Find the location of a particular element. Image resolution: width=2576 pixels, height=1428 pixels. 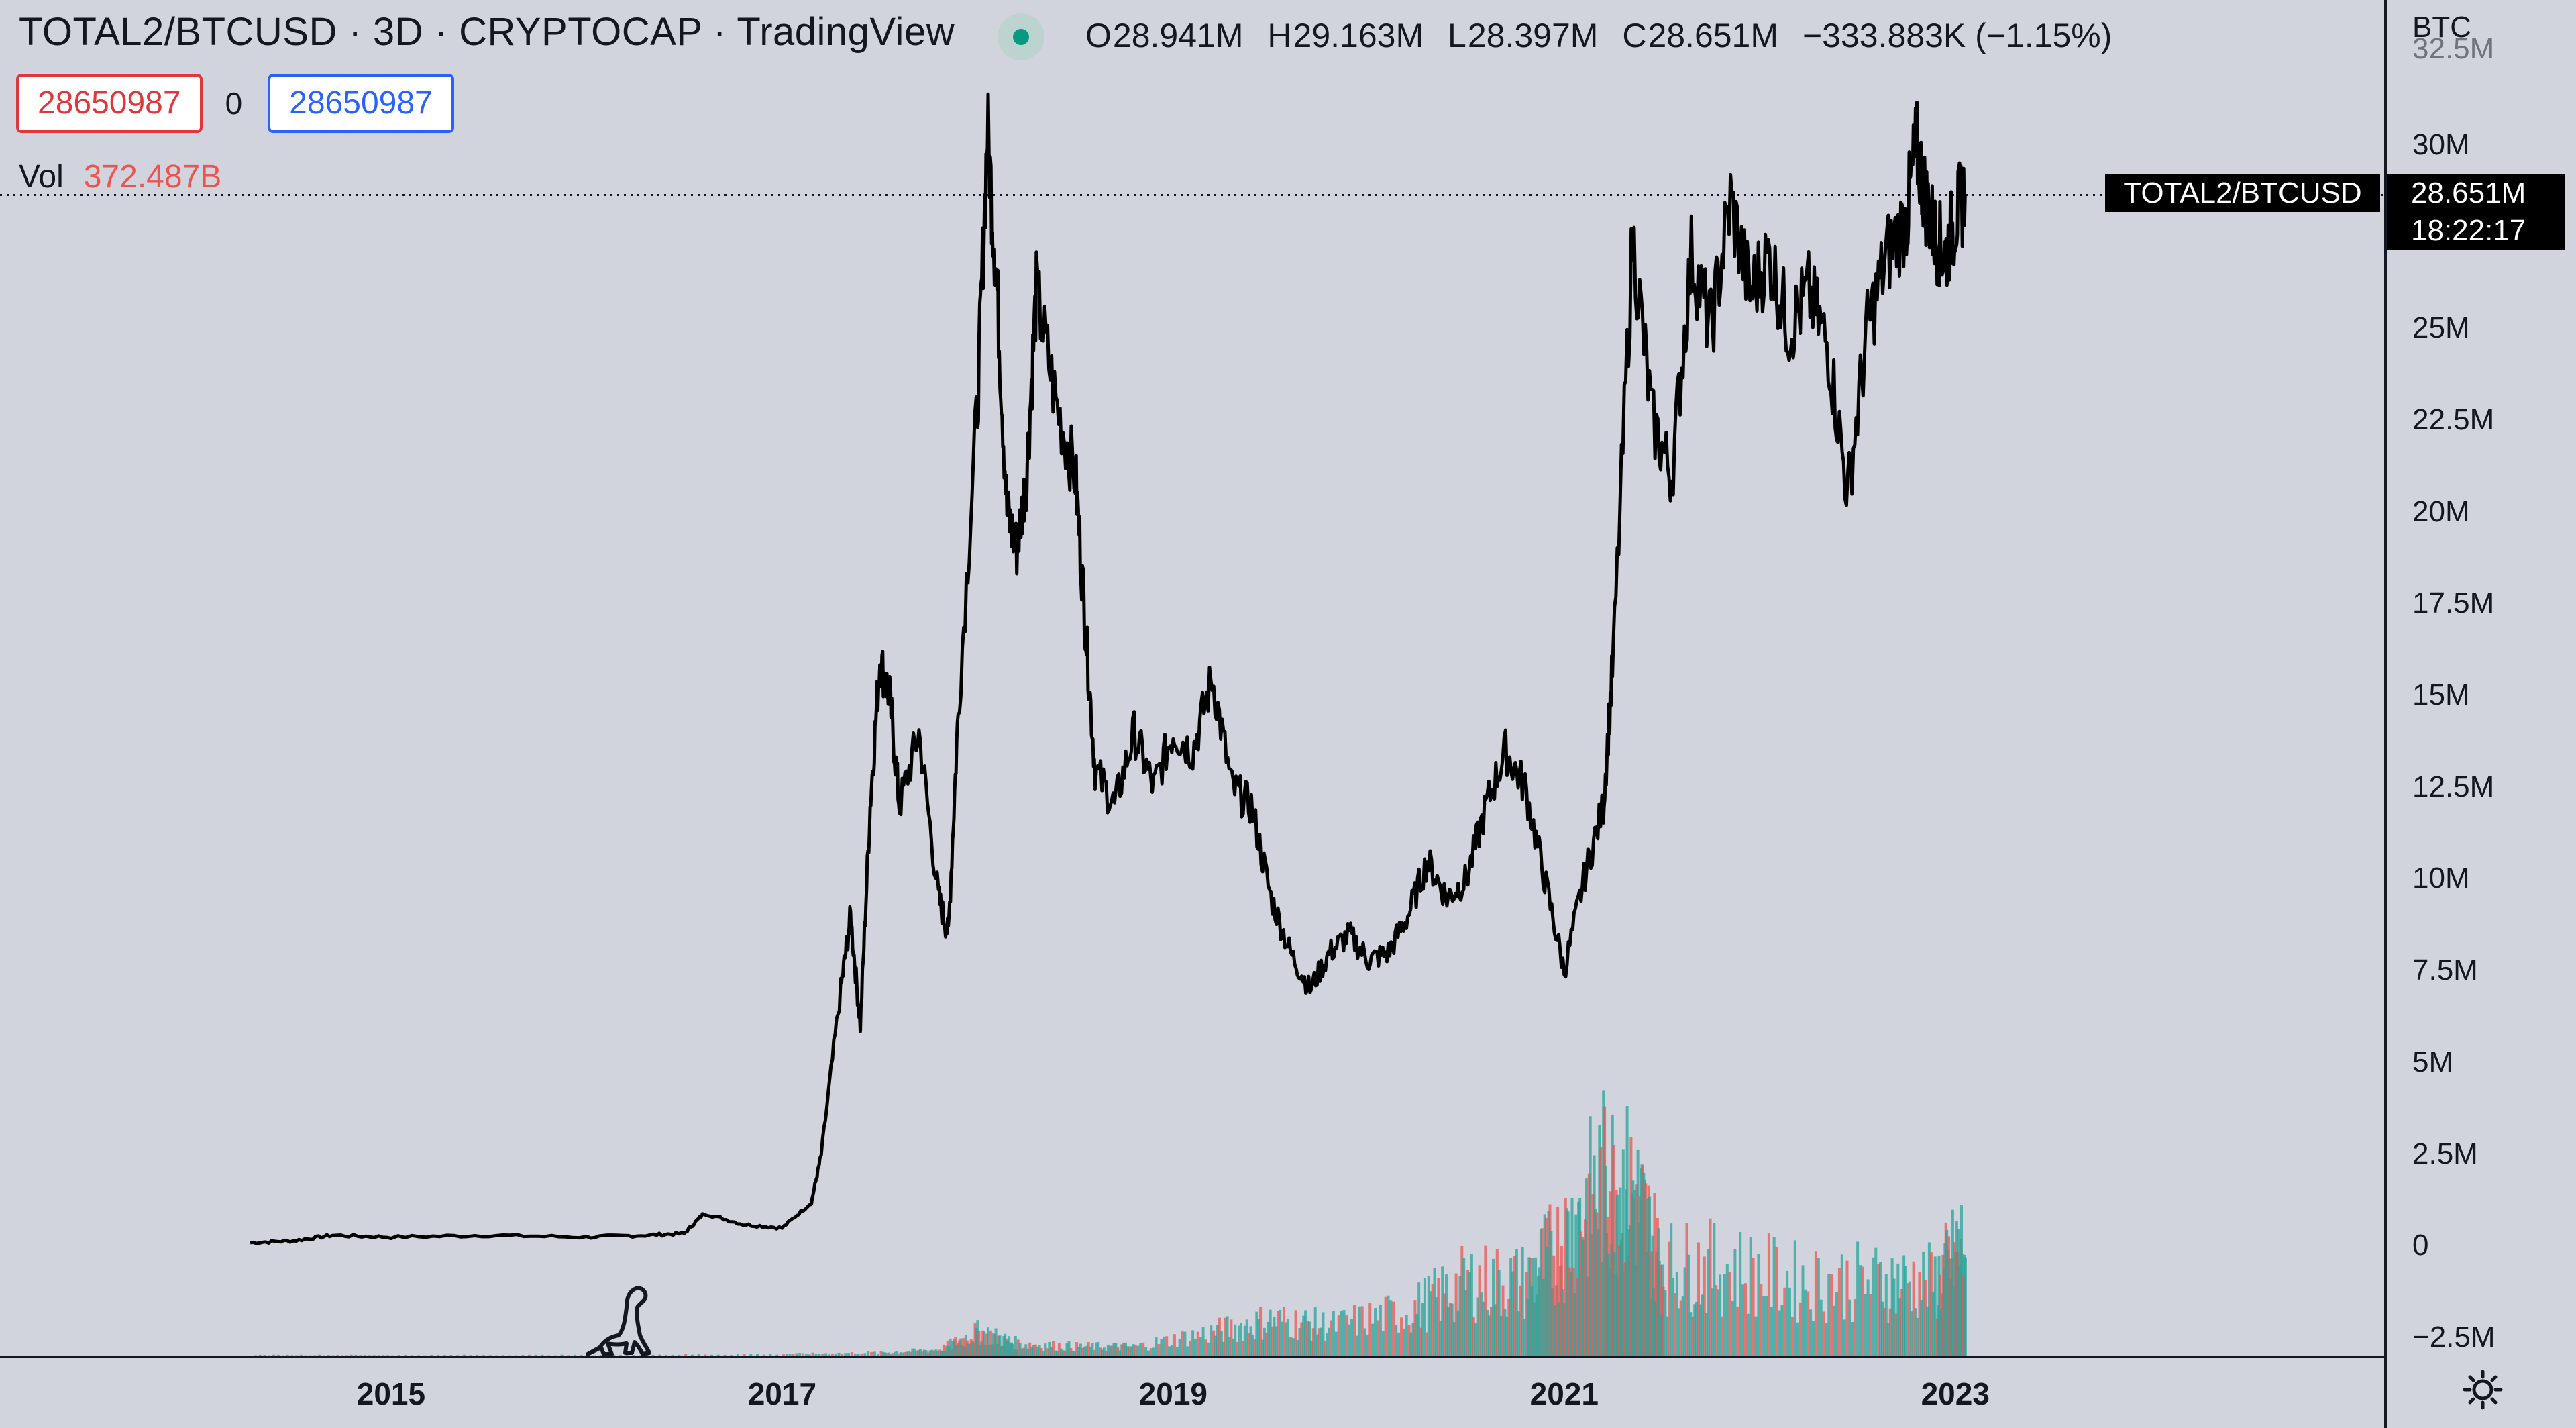

input-right-value: 28650987 is located at coordinates (361, 103).